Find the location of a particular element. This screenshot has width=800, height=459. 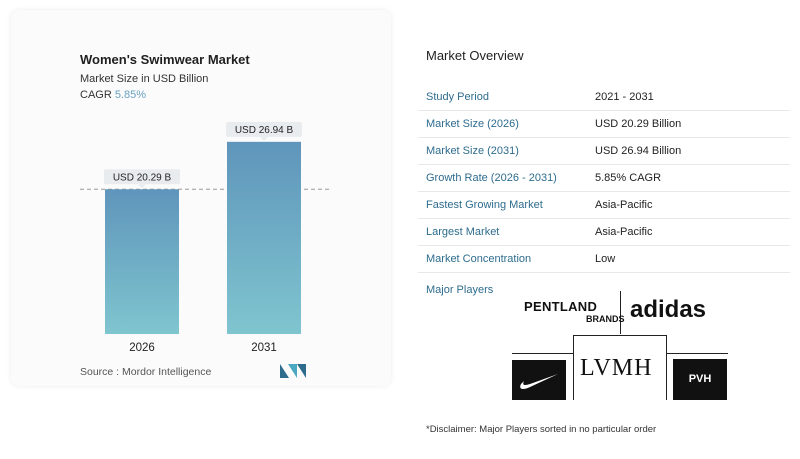

overview-value: Low is located at coordinates (605, 259).